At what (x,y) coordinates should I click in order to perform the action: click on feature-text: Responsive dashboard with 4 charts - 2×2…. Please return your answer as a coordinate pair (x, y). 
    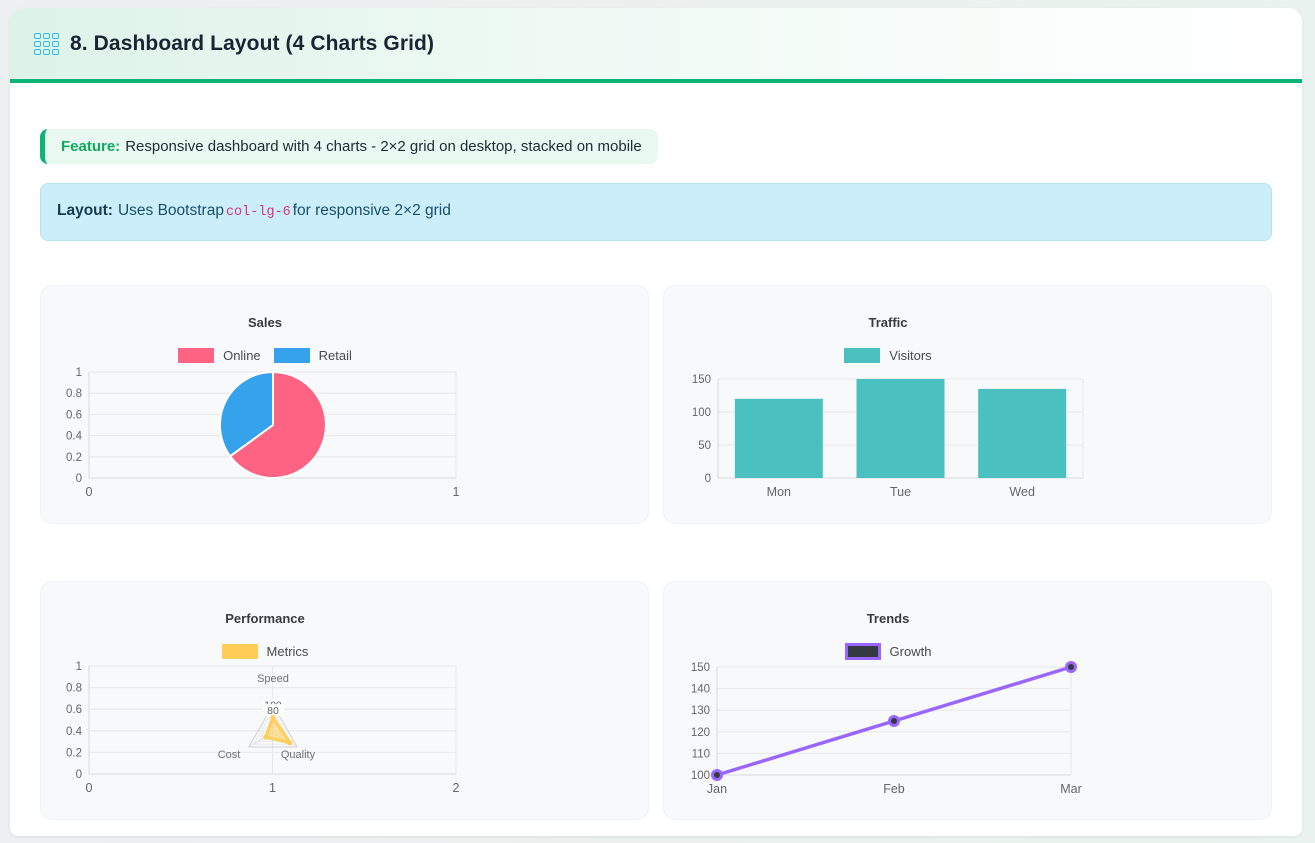
    Looking at the image, I should click on (383, 146).